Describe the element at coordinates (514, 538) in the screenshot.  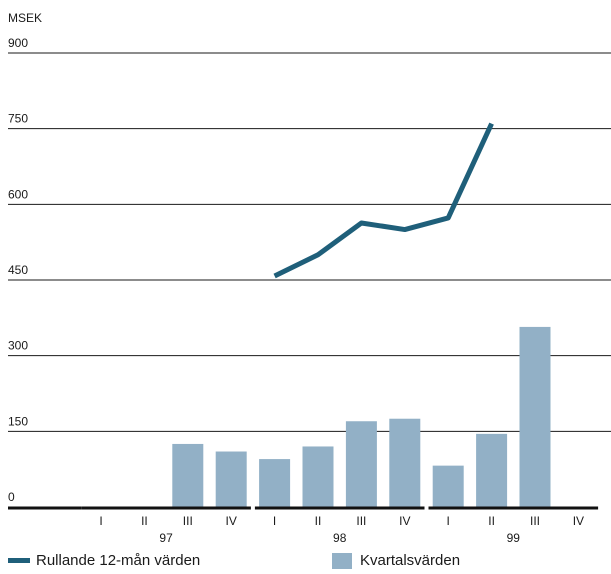
I see `year-label: 99` at that location.